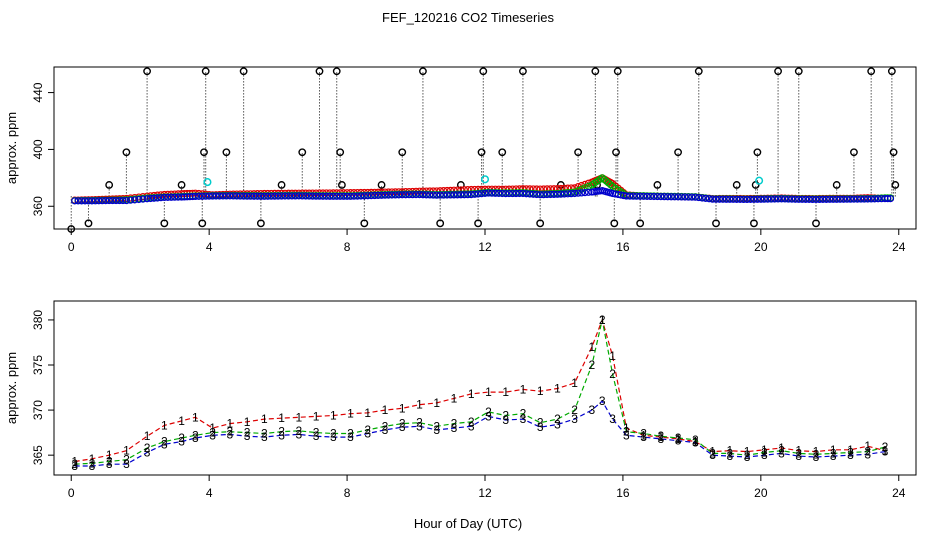  Describe the element at coordinates (71, 493) in the screenshot. I see `bottom-x-tick-label: 0` at that location.